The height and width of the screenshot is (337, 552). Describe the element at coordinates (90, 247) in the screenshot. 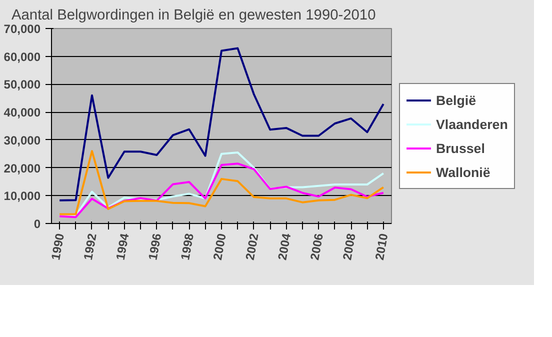

I see `x-tick-label: 1992` at that location.